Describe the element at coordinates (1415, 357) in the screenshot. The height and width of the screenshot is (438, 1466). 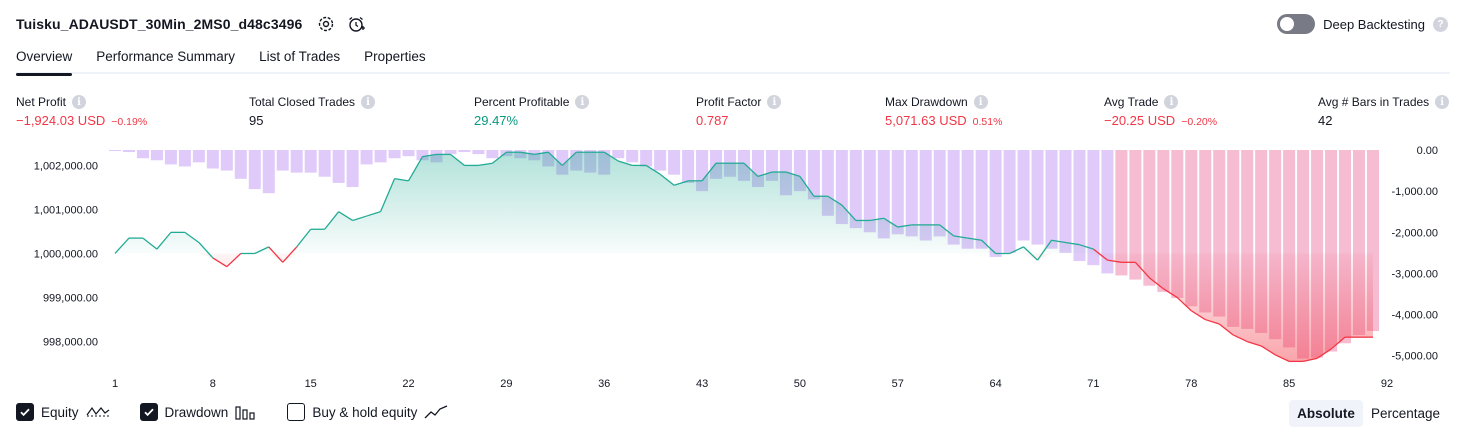
I see `right-axis-tick-label: -5,000.00` at that location.